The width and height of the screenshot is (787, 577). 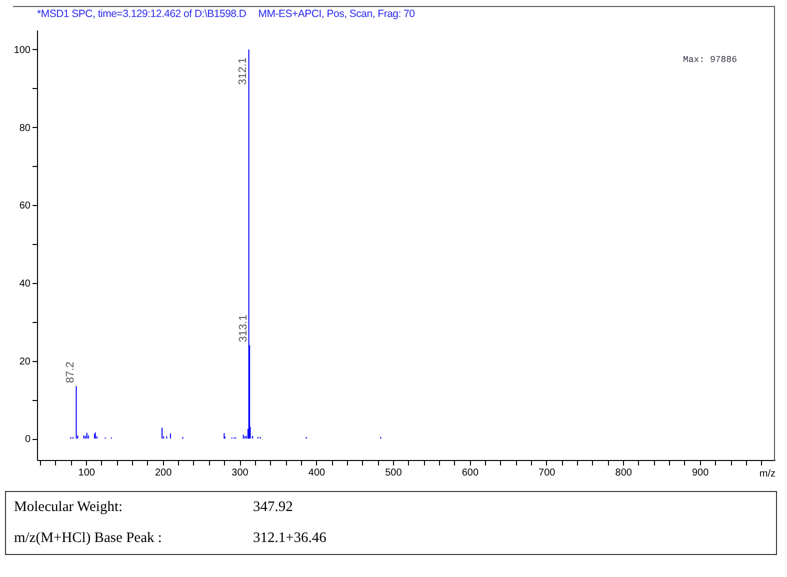 What do you see at coordinates (141, 14) in the screenshot?
I see `chart-title: *MSD1 SPC, time=3.129:12.462 of D:\B1598.D` at bounding box center [141, 14].